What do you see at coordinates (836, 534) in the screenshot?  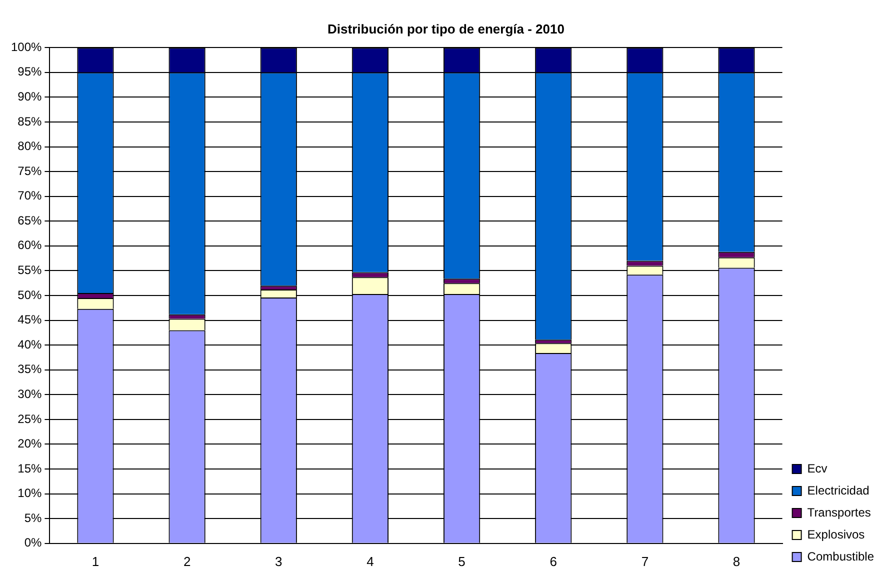 I see `legend-label: Explosivos` at bounding box center [836, 534].